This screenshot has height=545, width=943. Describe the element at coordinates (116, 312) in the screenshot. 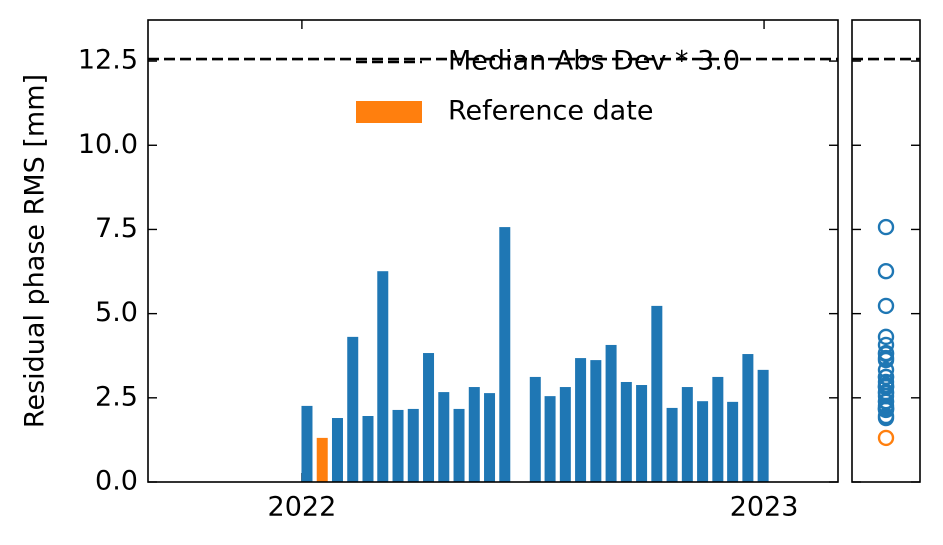

I see `y-tick-label: 5.0` at that location.